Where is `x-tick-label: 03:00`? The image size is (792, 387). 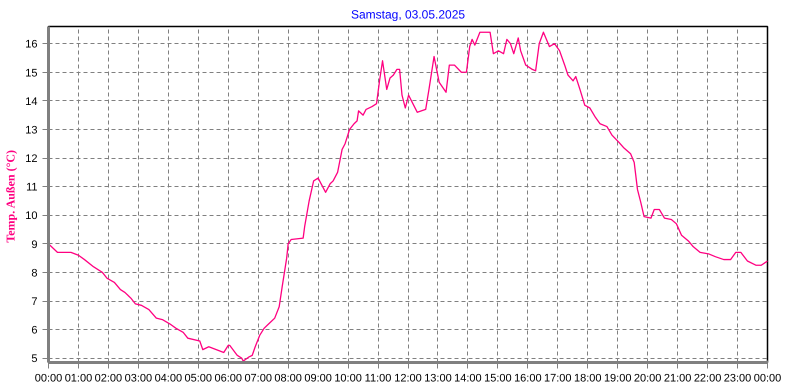
x-tick-label: 03:00 is located at coordinates (138, 378).